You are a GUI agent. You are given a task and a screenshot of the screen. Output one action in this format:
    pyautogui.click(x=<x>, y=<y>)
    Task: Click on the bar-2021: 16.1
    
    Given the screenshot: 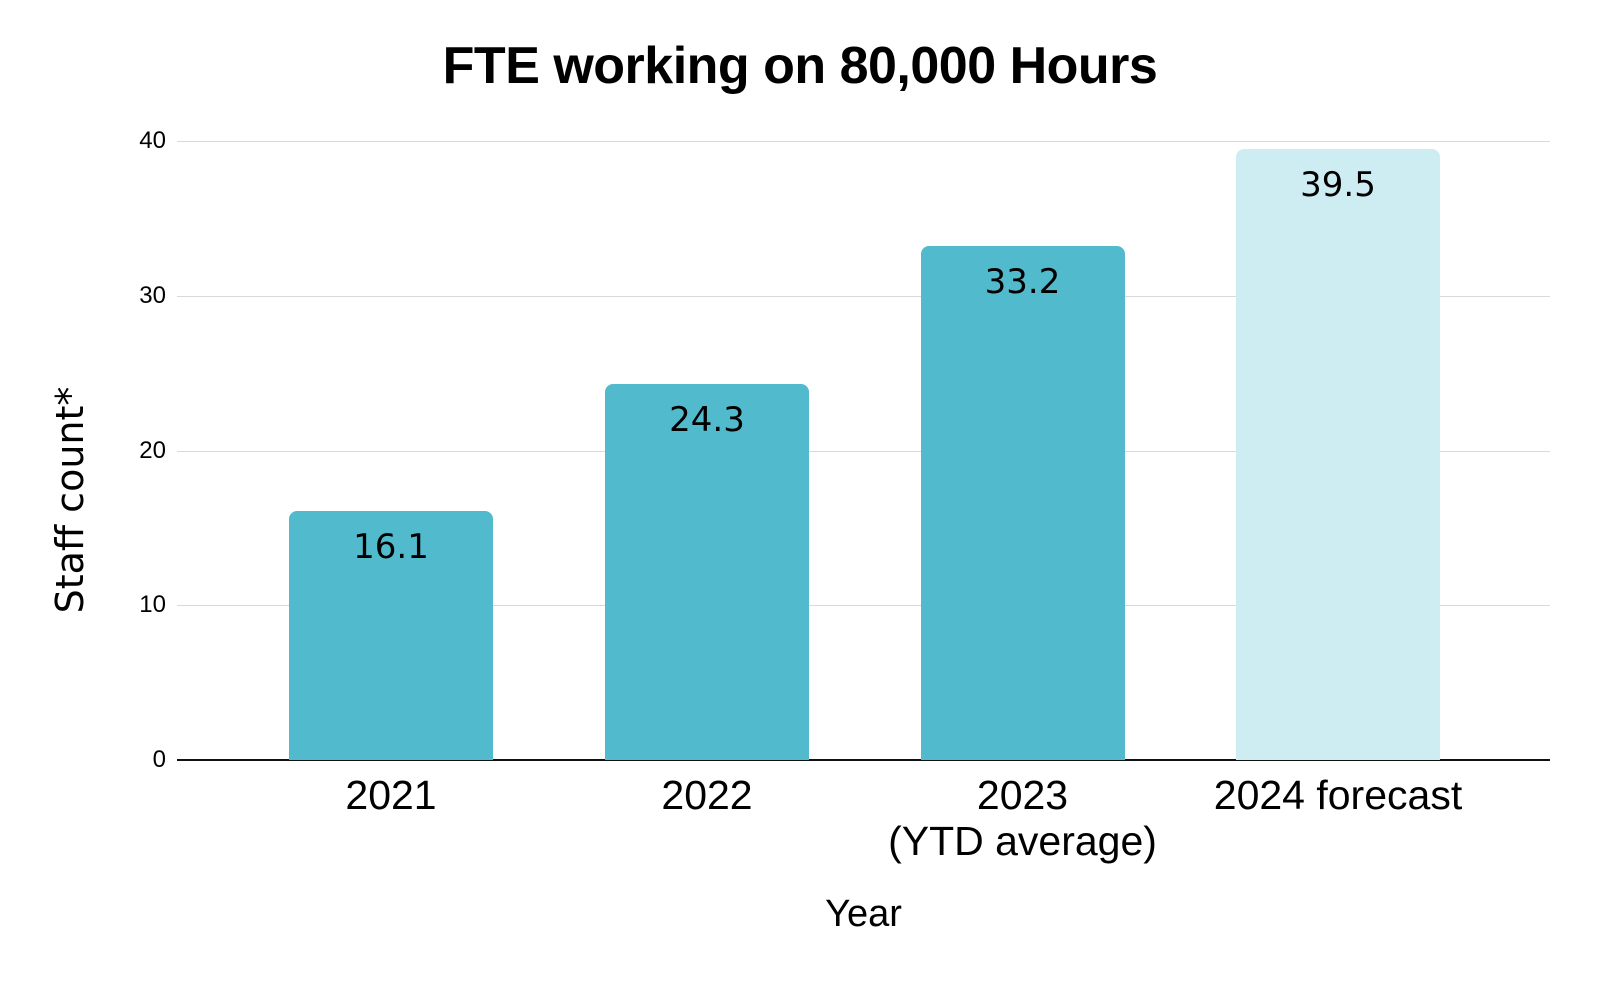 What is the action you would take?
    pyautogui.click(x=391, y=635)
    